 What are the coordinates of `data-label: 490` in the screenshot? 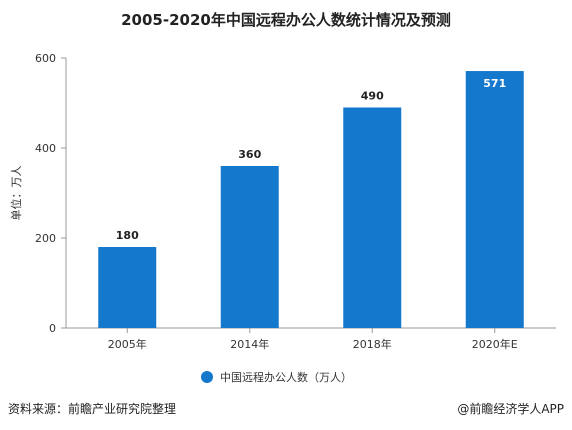 It's located at (372, 96).